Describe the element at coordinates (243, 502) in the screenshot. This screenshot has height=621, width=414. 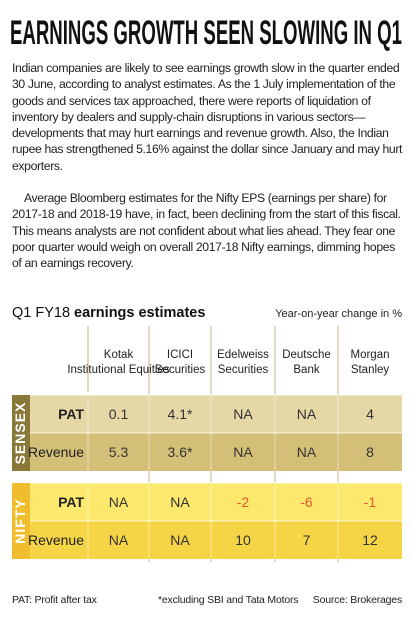
I see `cell: -2` at that location.